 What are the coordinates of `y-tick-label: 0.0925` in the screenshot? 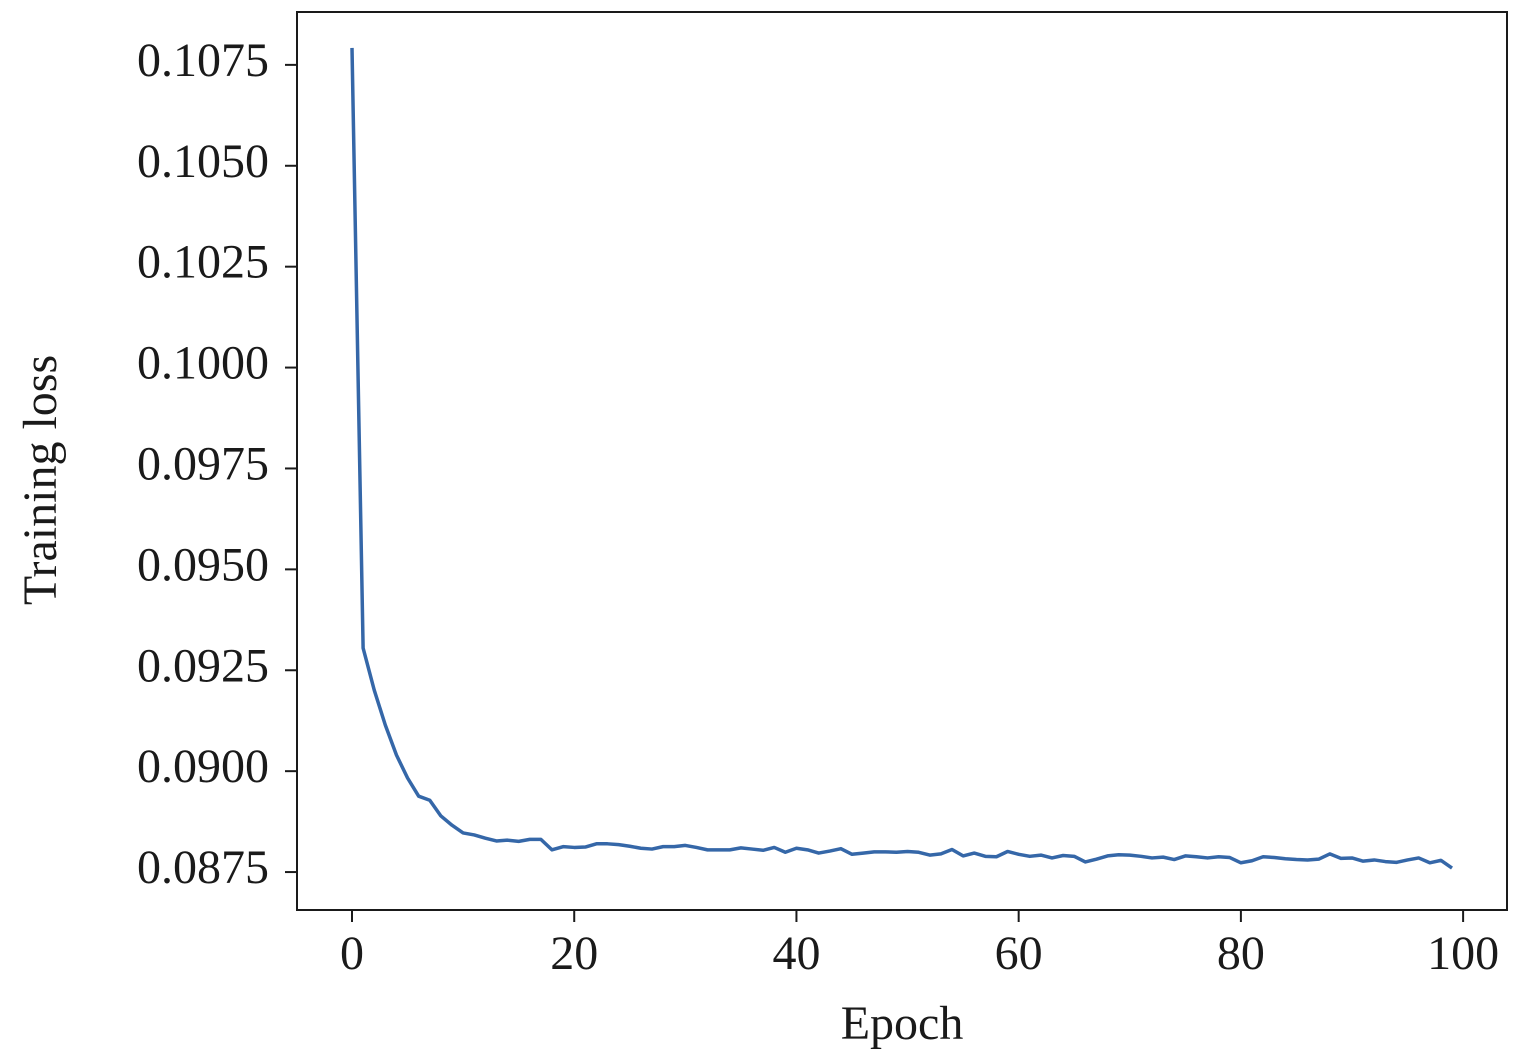 It's located at (203, 665).